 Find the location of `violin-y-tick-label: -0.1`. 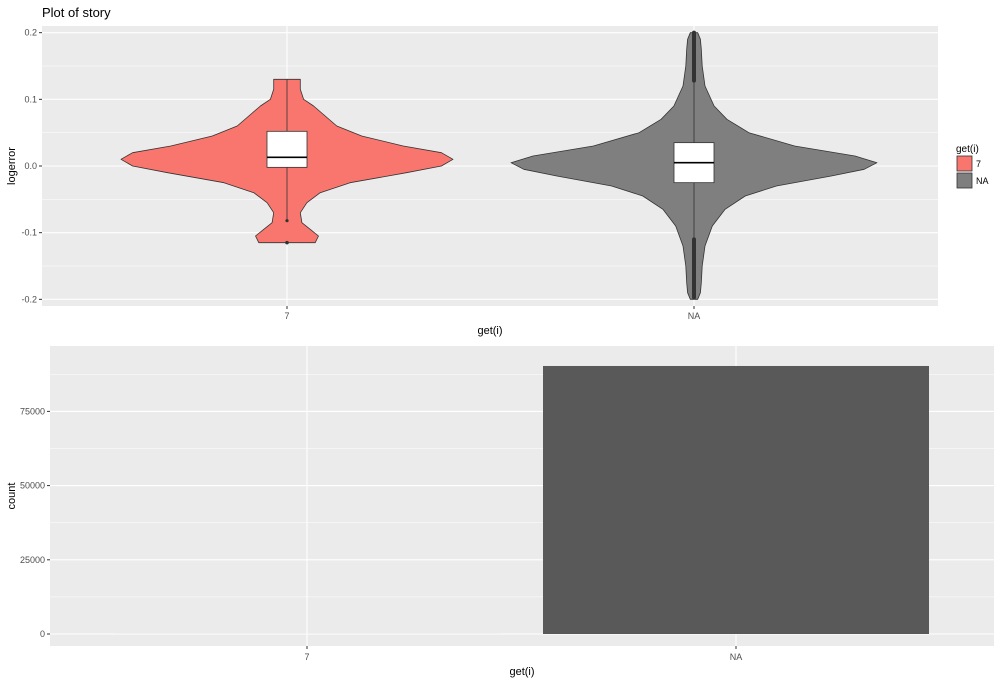

violin-y-tick-label: -0.1 is located at coordinates (29, 233).